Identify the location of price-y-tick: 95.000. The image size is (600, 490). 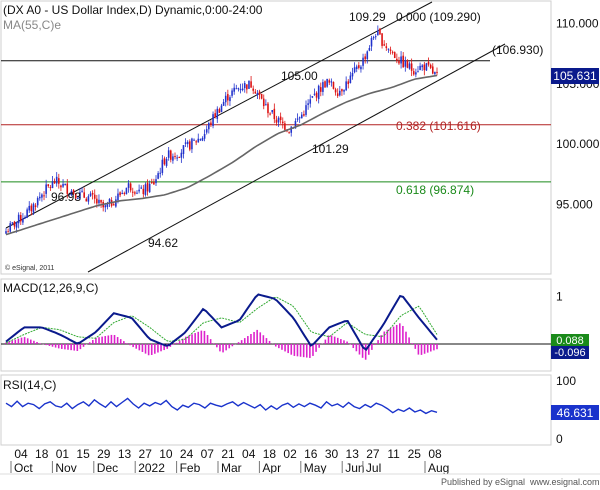
(574, 205).